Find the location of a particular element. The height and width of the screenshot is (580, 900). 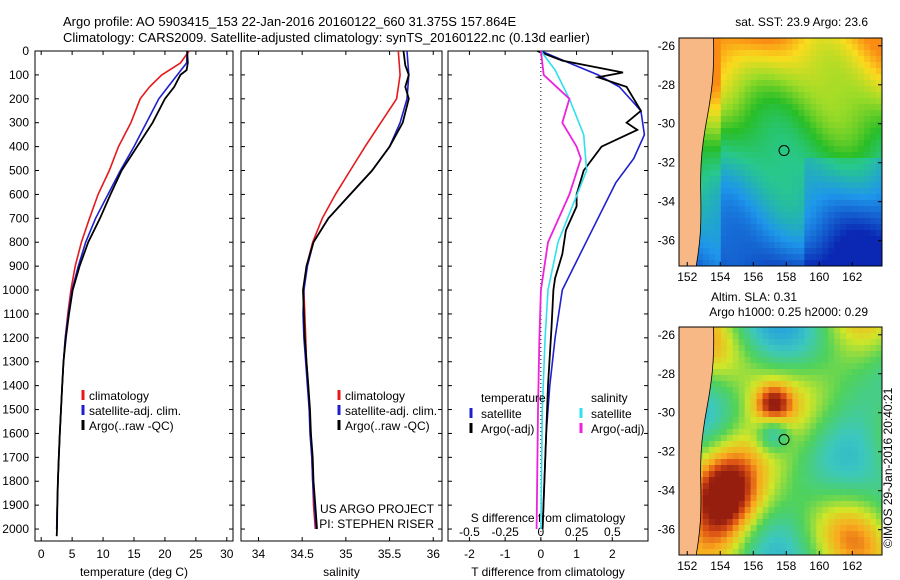

legend-label: Argo(-adj) is located at coordinates (617, 429).